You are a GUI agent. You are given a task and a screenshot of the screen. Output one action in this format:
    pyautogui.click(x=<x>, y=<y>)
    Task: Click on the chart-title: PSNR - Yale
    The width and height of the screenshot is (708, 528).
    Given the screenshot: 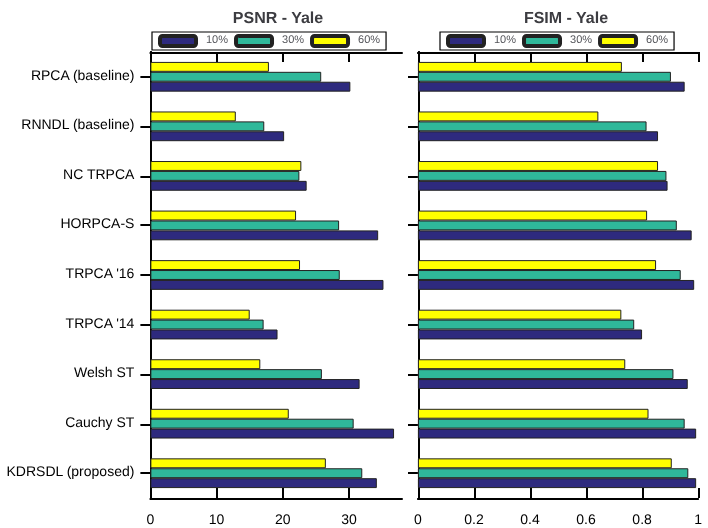 What is the action you would take?
    pyautogui.click(x=278, y=18)
    